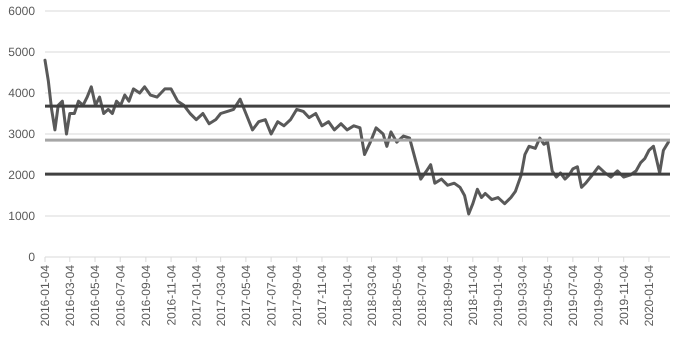  What do you see at coordinates (22, 175) in the screenshot?
I see `y-tick-label: 2000` at bounding box center [22, 175].